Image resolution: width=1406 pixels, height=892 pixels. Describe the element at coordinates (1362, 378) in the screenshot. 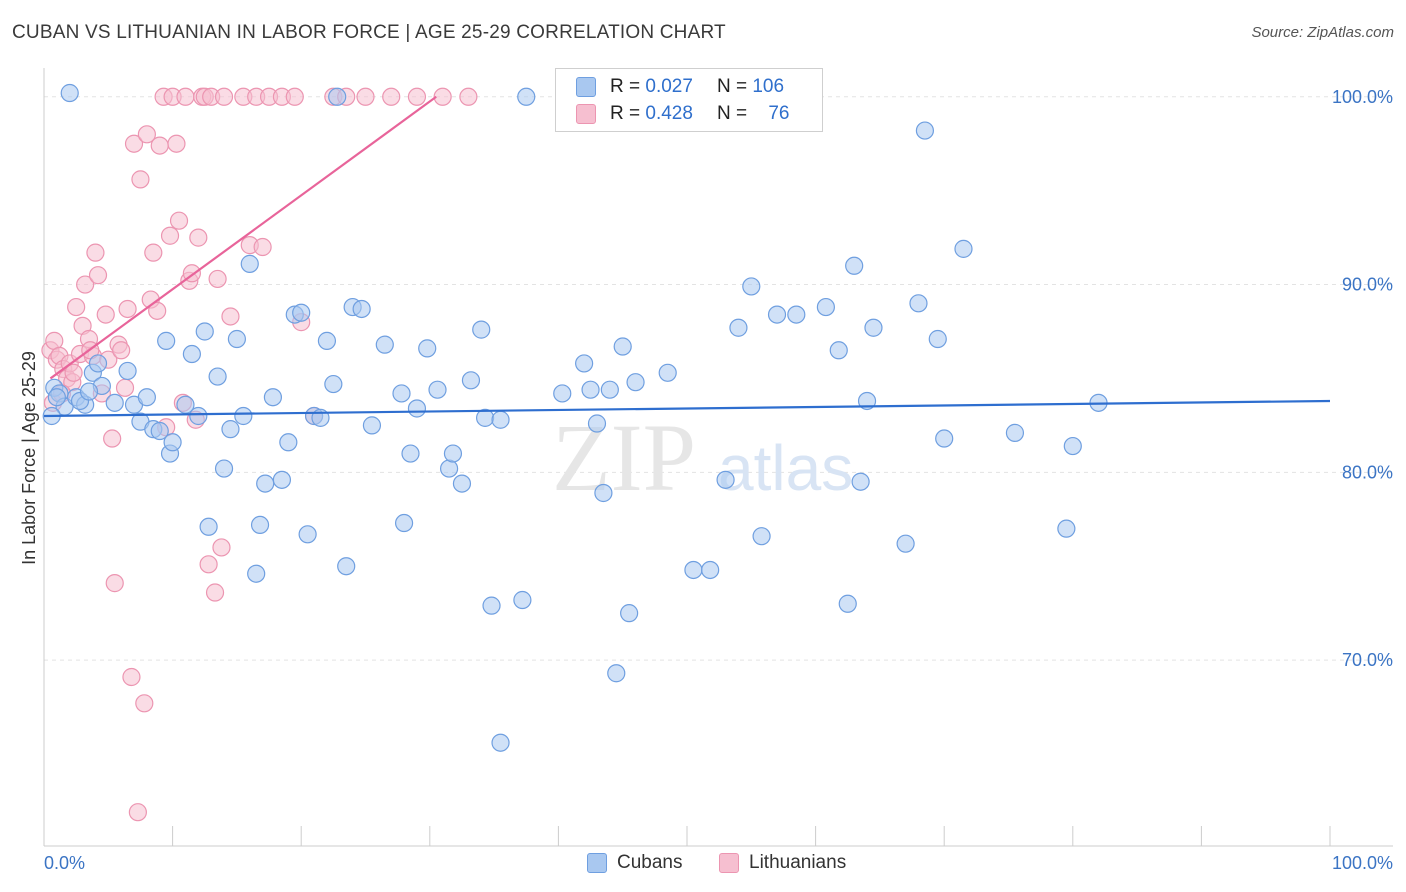

I see `y-tick-labels: 100.0% 90.0% 80.0% 70.0%` at that location.